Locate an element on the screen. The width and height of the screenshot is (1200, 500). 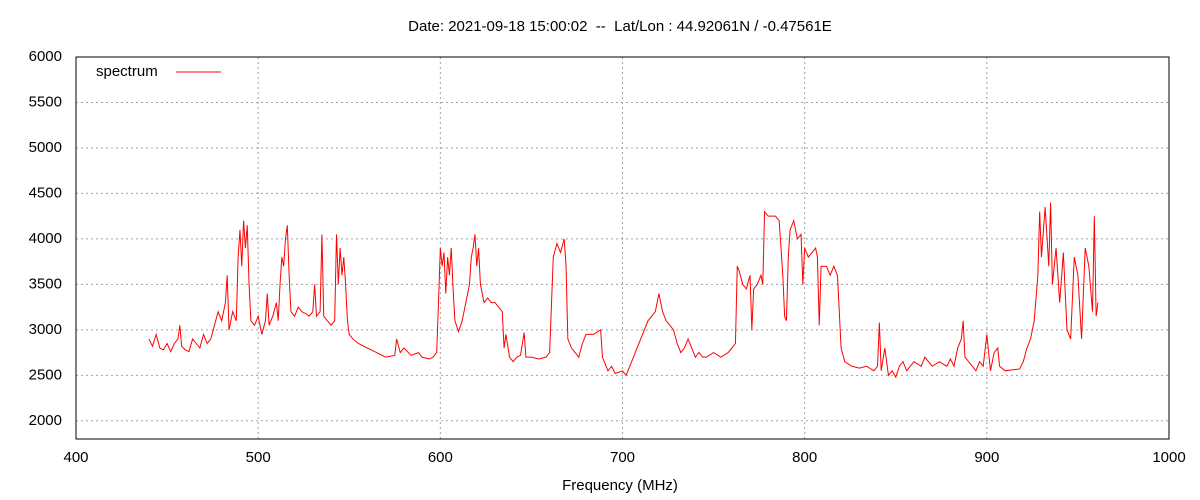
x-tick-label: 400 is located at coordinates (75, 457).